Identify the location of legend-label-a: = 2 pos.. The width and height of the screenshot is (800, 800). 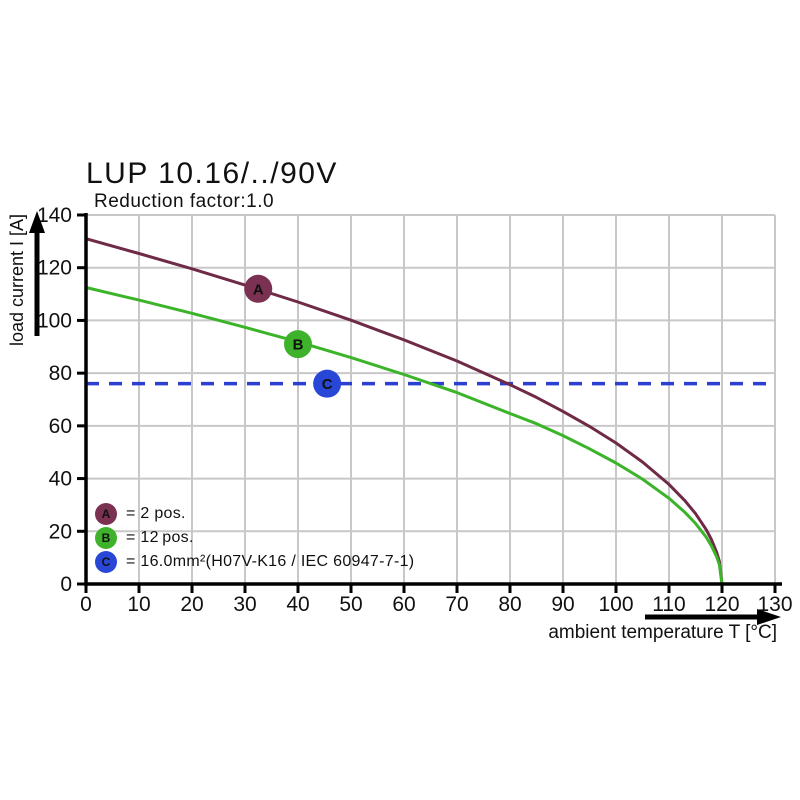
(156, 513).